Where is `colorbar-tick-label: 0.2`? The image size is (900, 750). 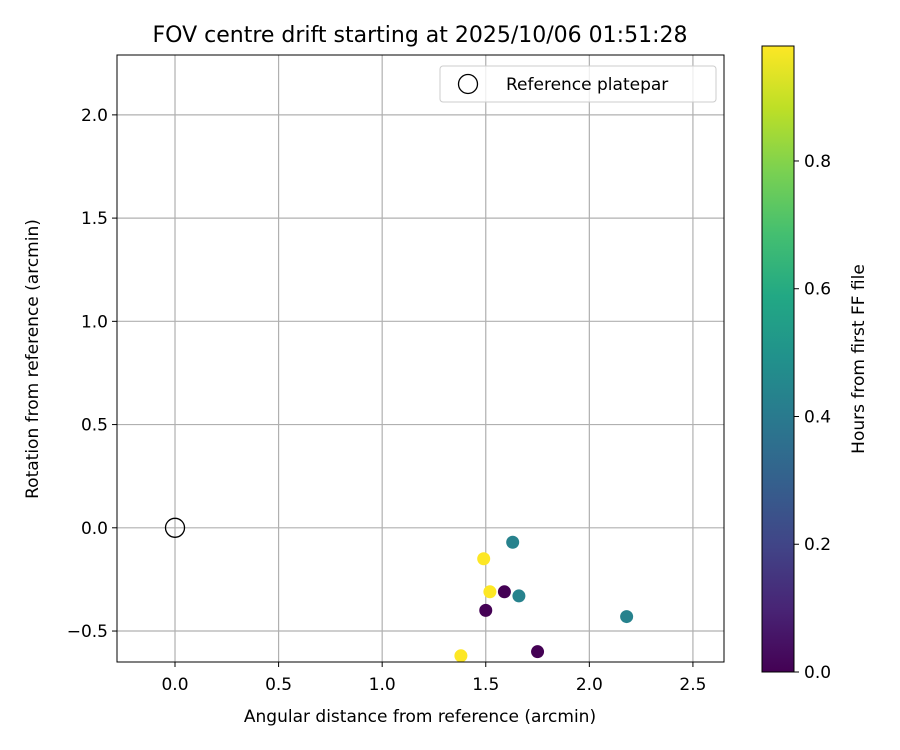 colorbar-tick-label: 0.2 is located at coordinates (817, 545).